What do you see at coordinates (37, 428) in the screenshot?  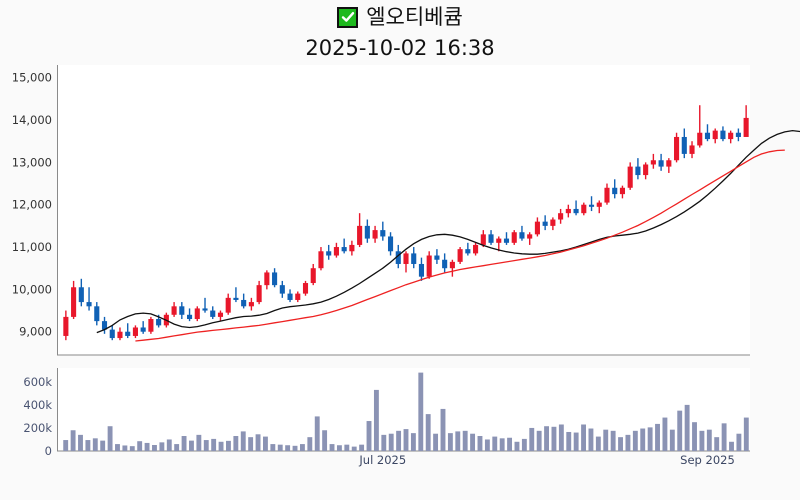 I see `volume-tick-label: 200k` at bounding box center [37, 428].